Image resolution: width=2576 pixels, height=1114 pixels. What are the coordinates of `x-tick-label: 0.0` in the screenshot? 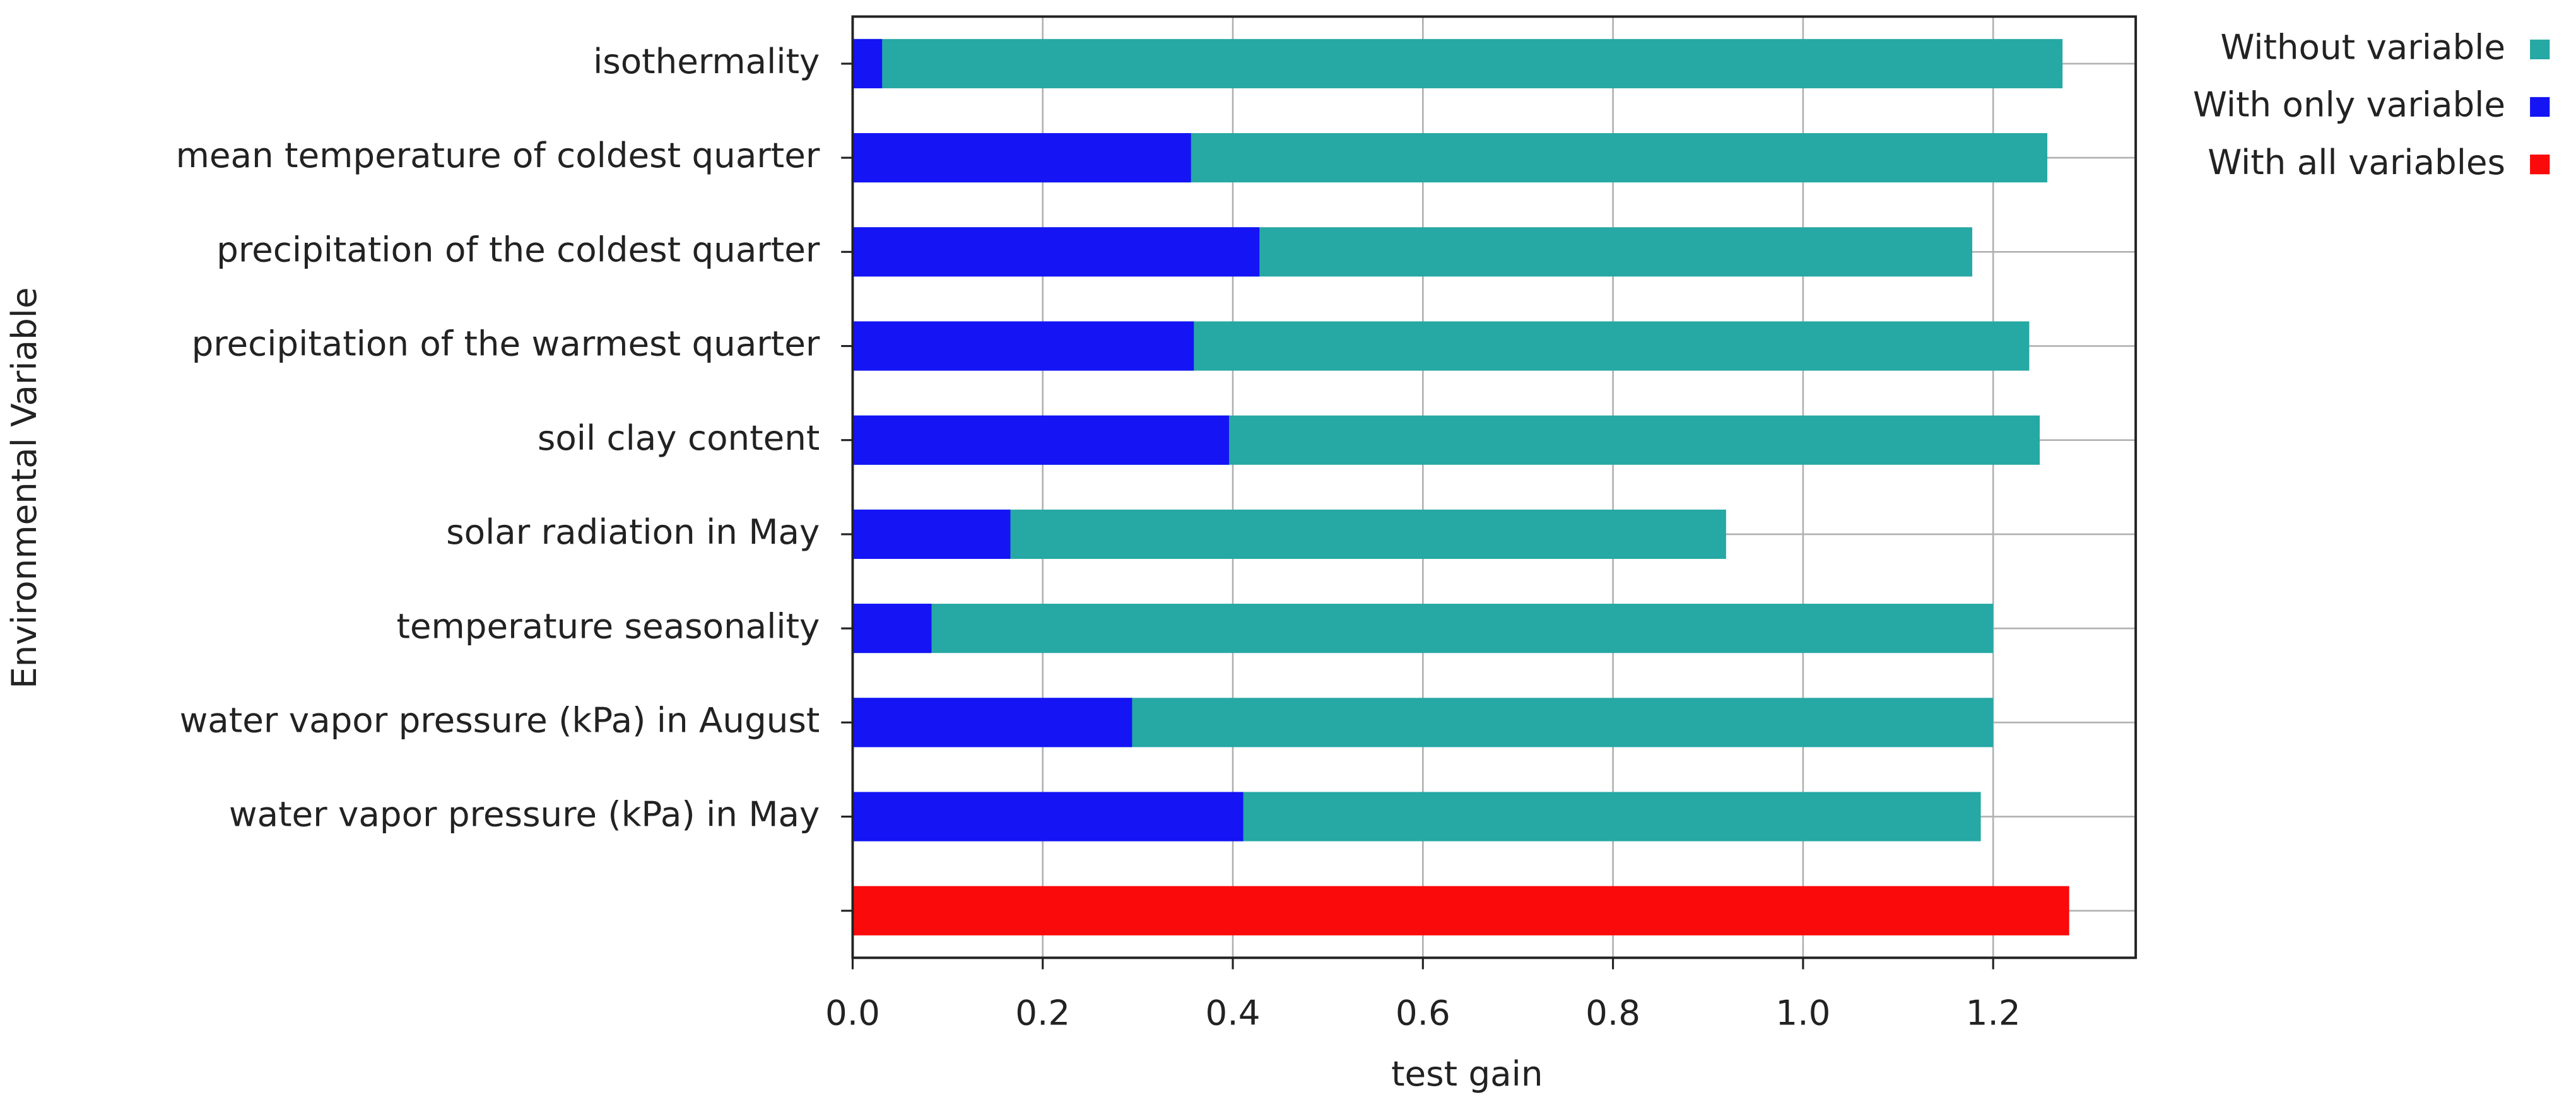 It's located at (852, 1013).